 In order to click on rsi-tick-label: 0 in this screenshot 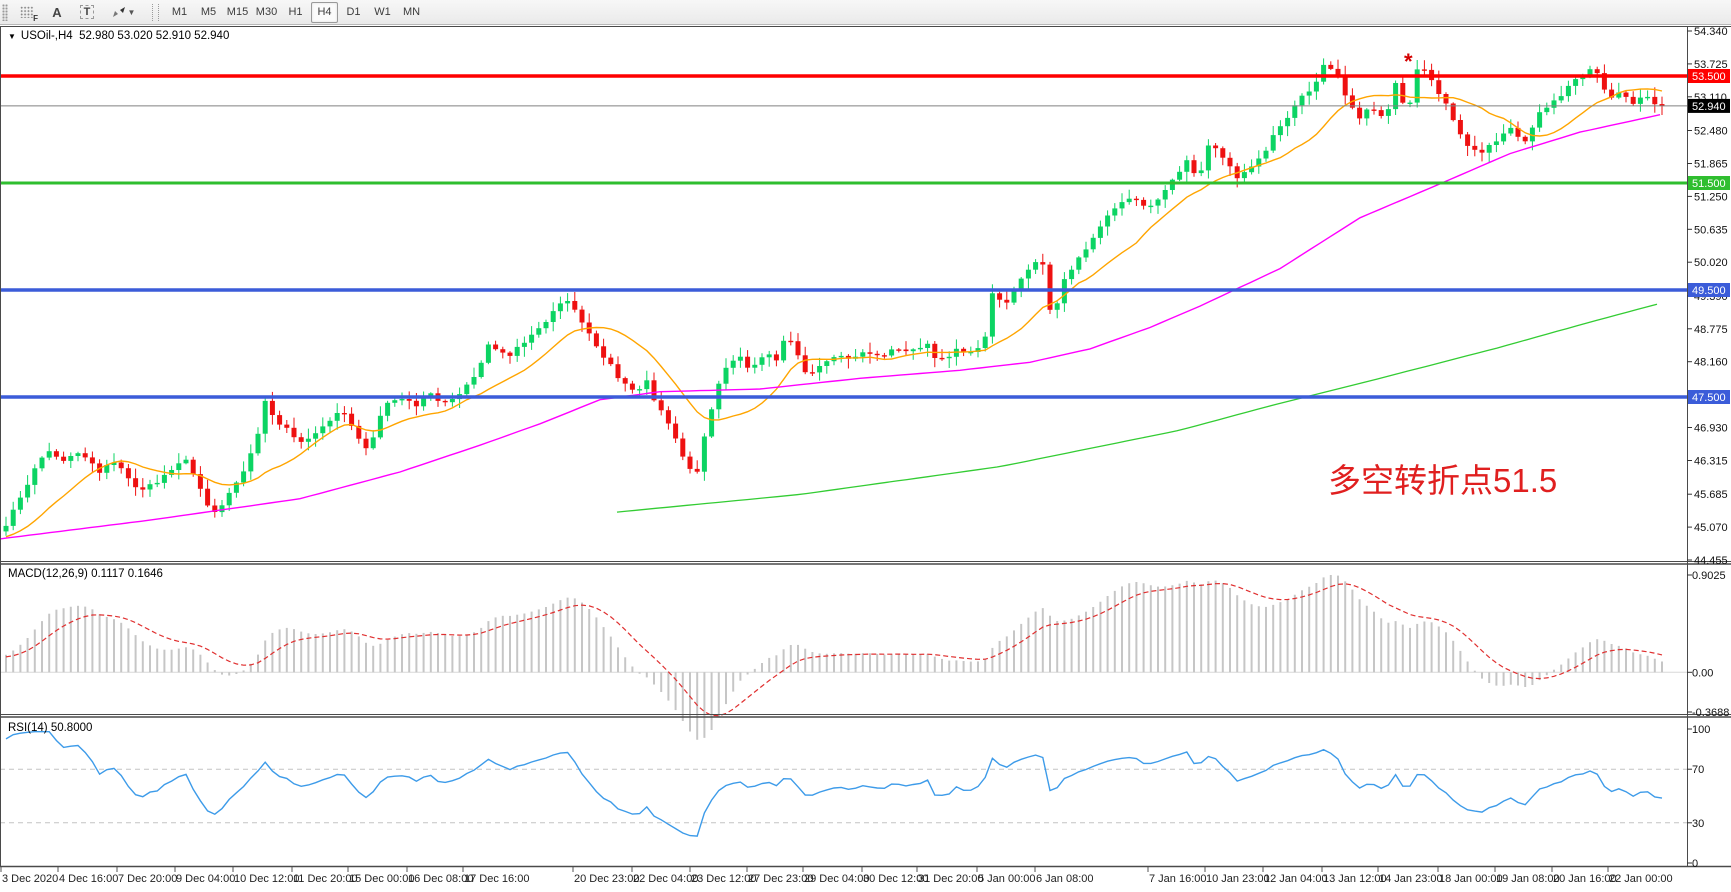, I will do `click(1695, 864)`.